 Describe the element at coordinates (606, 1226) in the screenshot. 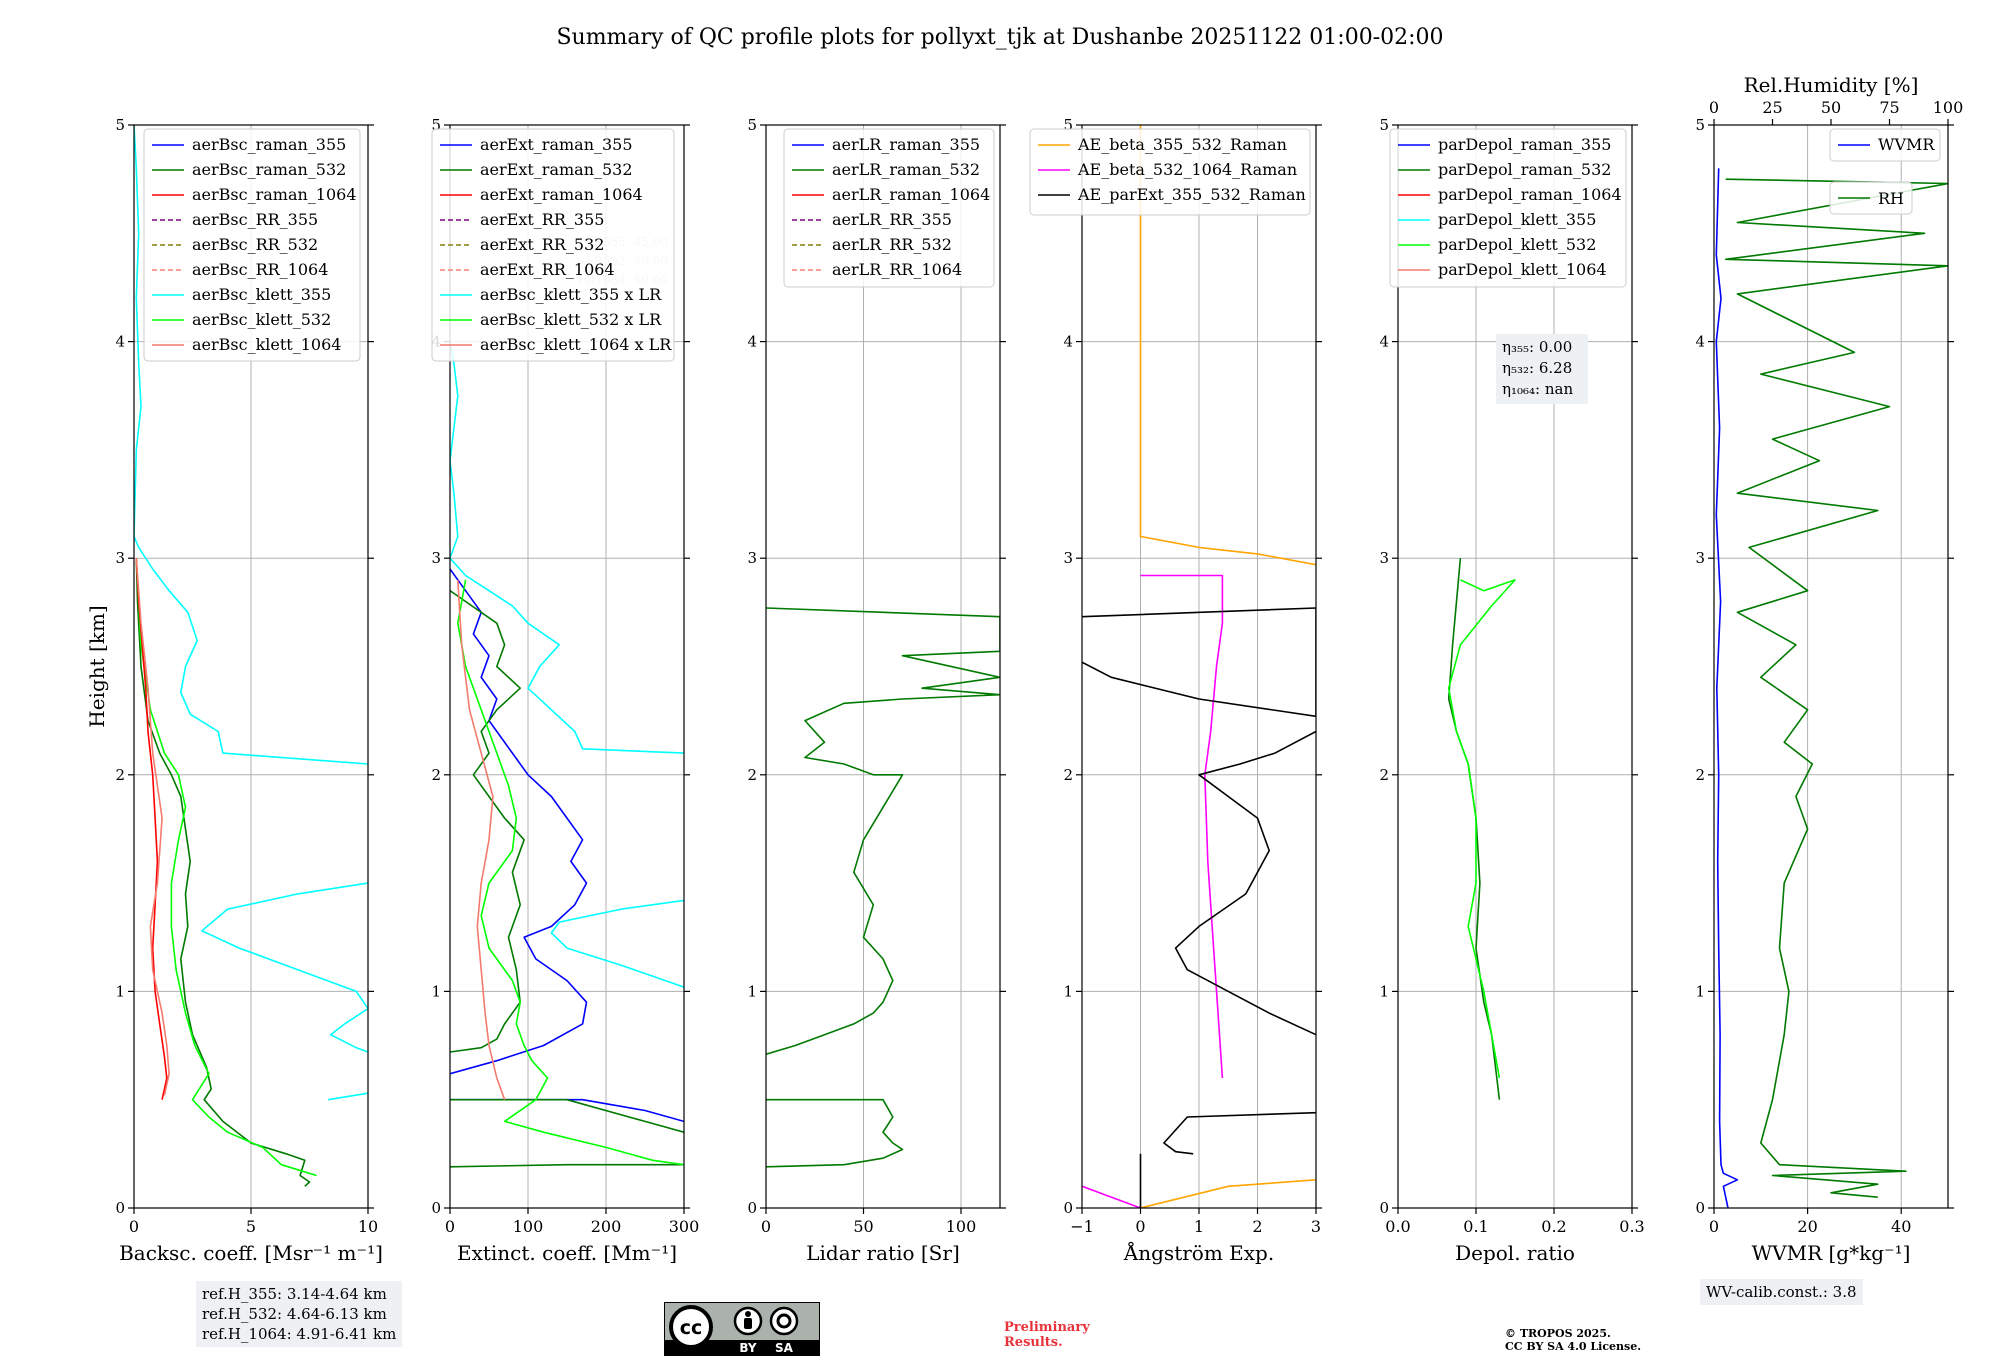

I see `x-tick-label: 200` at that location.